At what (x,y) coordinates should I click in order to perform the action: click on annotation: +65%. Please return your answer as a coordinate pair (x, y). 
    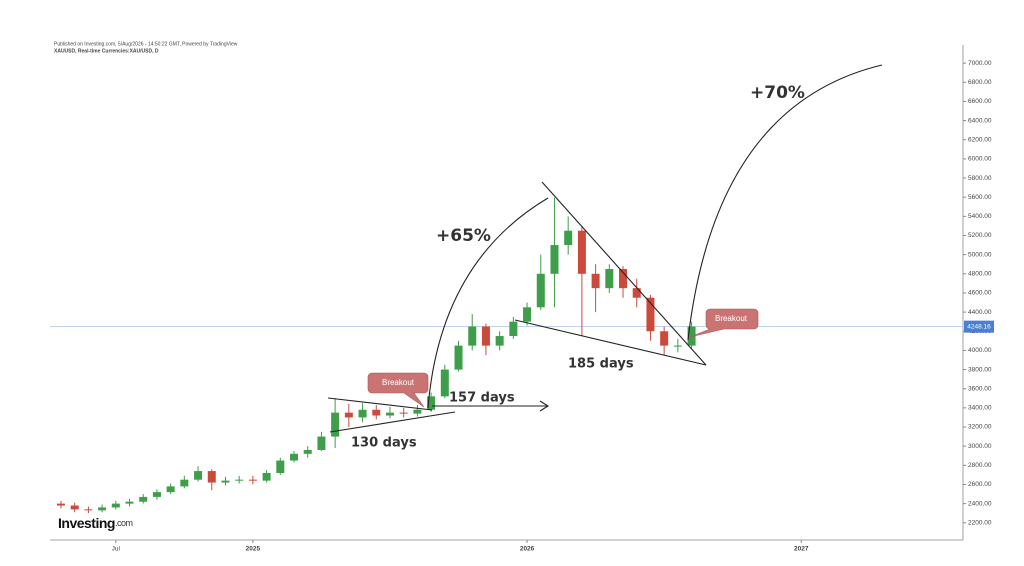
    Looking at the image, I should click on (463, 236).